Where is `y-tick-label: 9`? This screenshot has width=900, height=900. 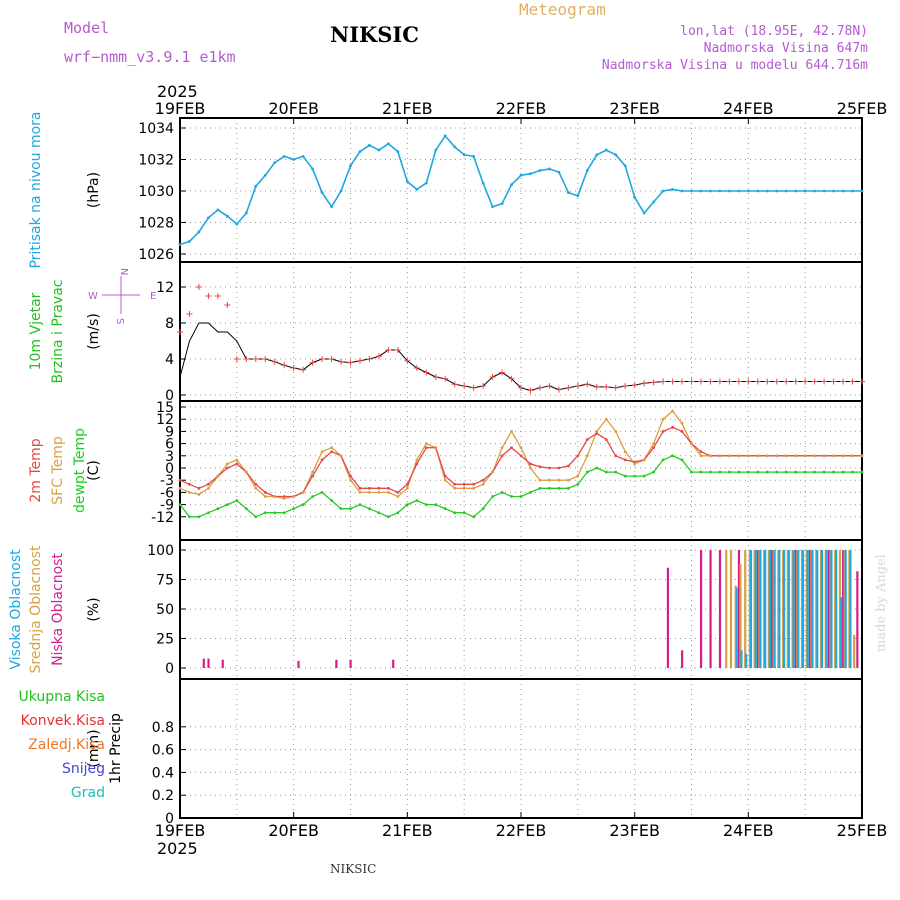 y-tick-label: 9 is located at coordinates (169, 432).